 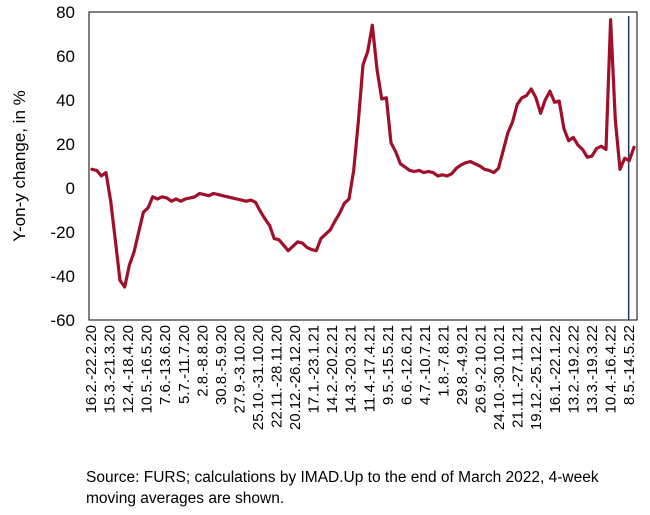 I want to click on x-tick-label: 22.11.-28.11.20, so click(x=277, y=376).